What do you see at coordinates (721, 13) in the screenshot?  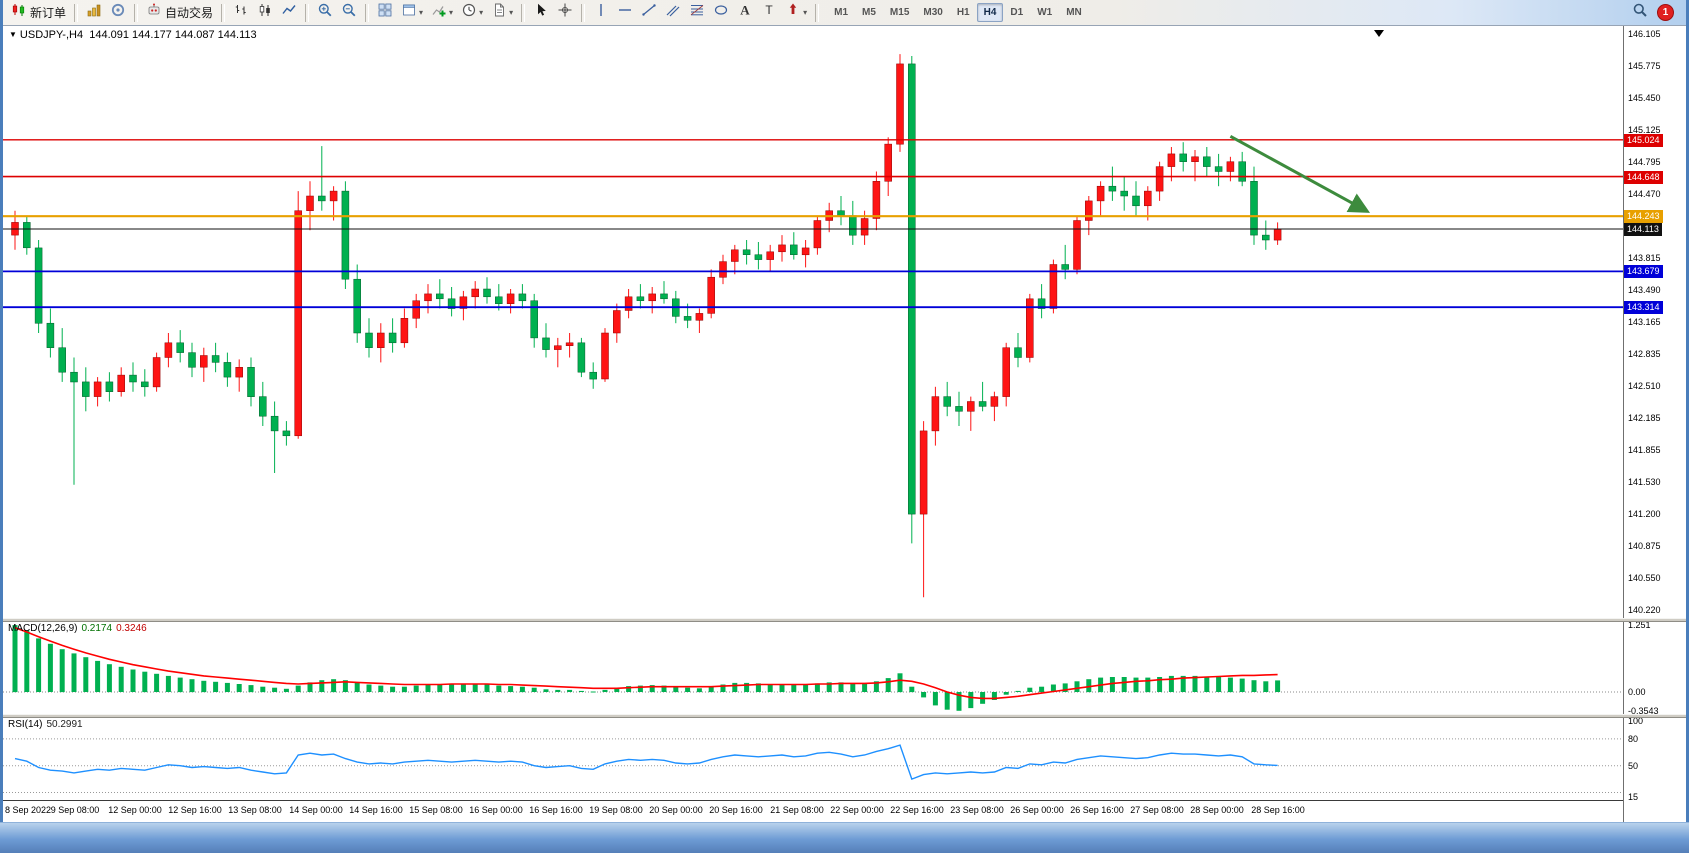 I see `shapes-button` at bounding box center [721, 13].